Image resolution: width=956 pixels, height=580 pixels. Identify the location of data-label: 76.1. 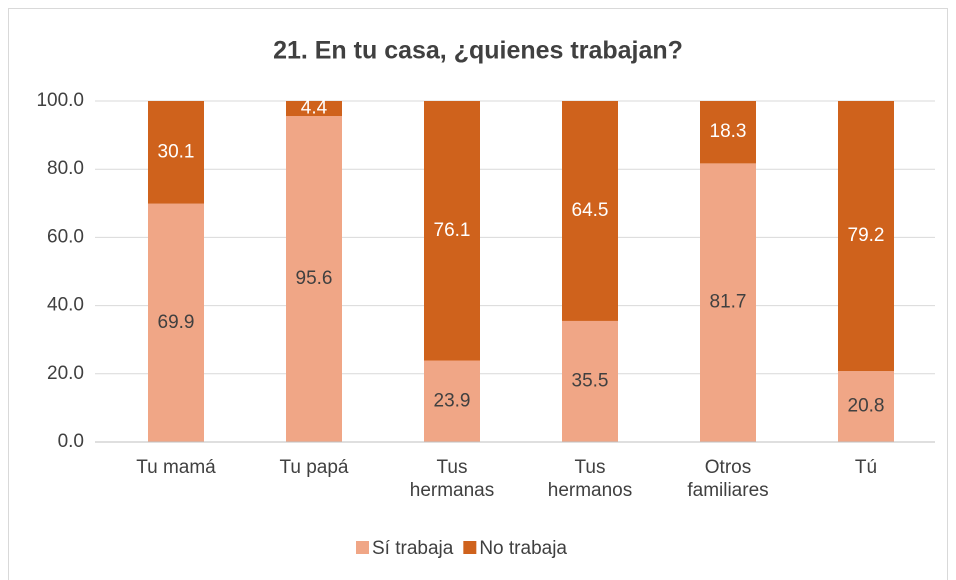
(452, 230).